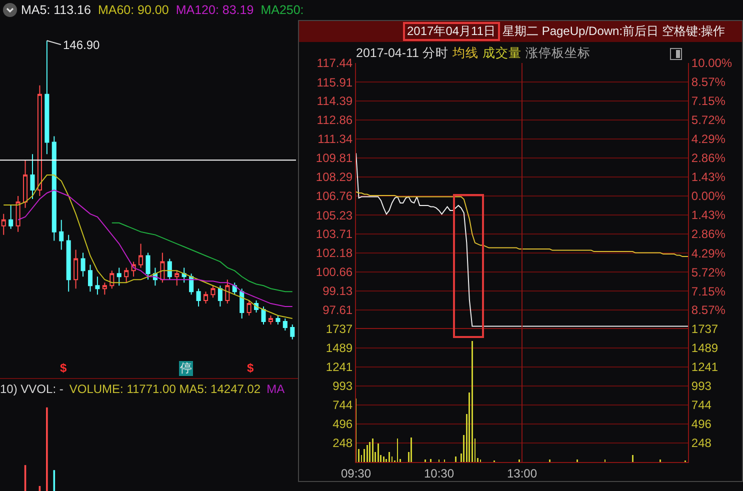 This screenshot has width=743, height=491. I want to click on text: 涨停板坐标, so click(558, 53).